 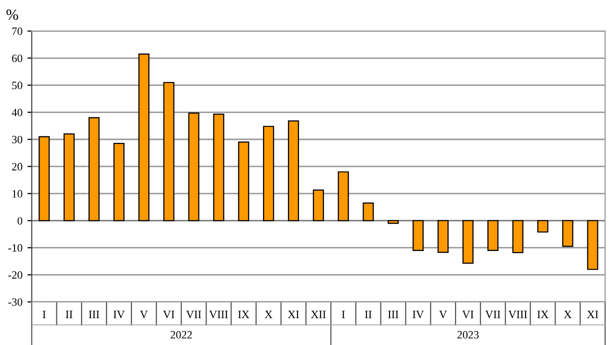 What do you see at coordinates (20, 221) in the screenshot?
I see `y-tick-label: 0` at bounding box center [20, 221].